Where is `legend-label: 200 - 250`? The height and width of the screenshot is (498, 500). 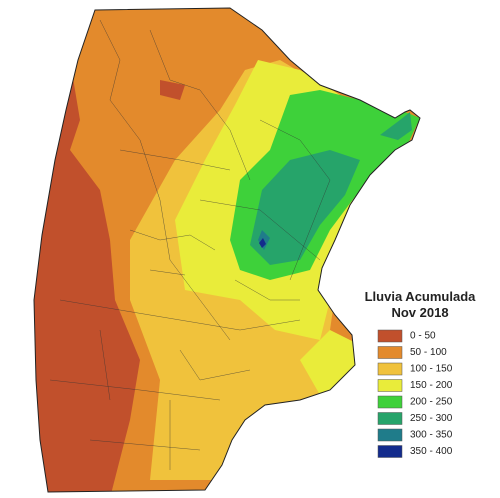 legend-label: 200 - 250 is located at coordinates (431, 402).